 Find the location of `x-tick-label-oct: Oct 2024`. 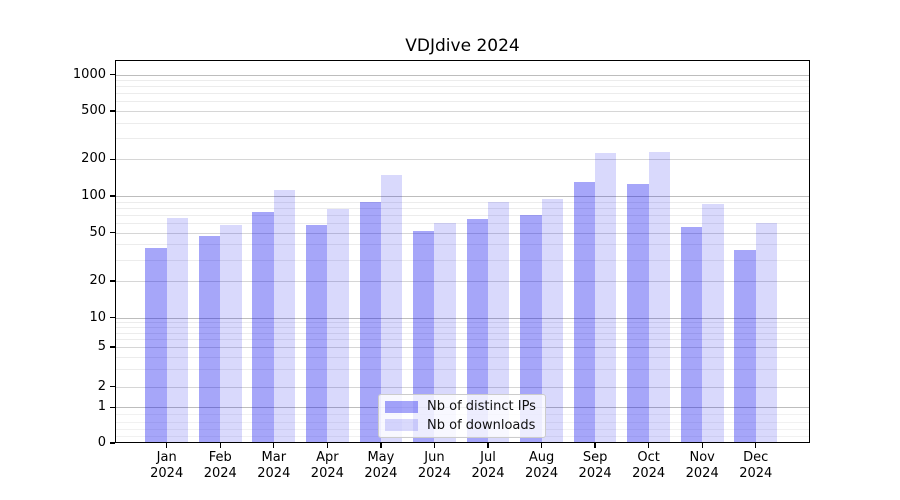

x-tick-label-oct: Oct 2024 is located at coordinates (649, 466).